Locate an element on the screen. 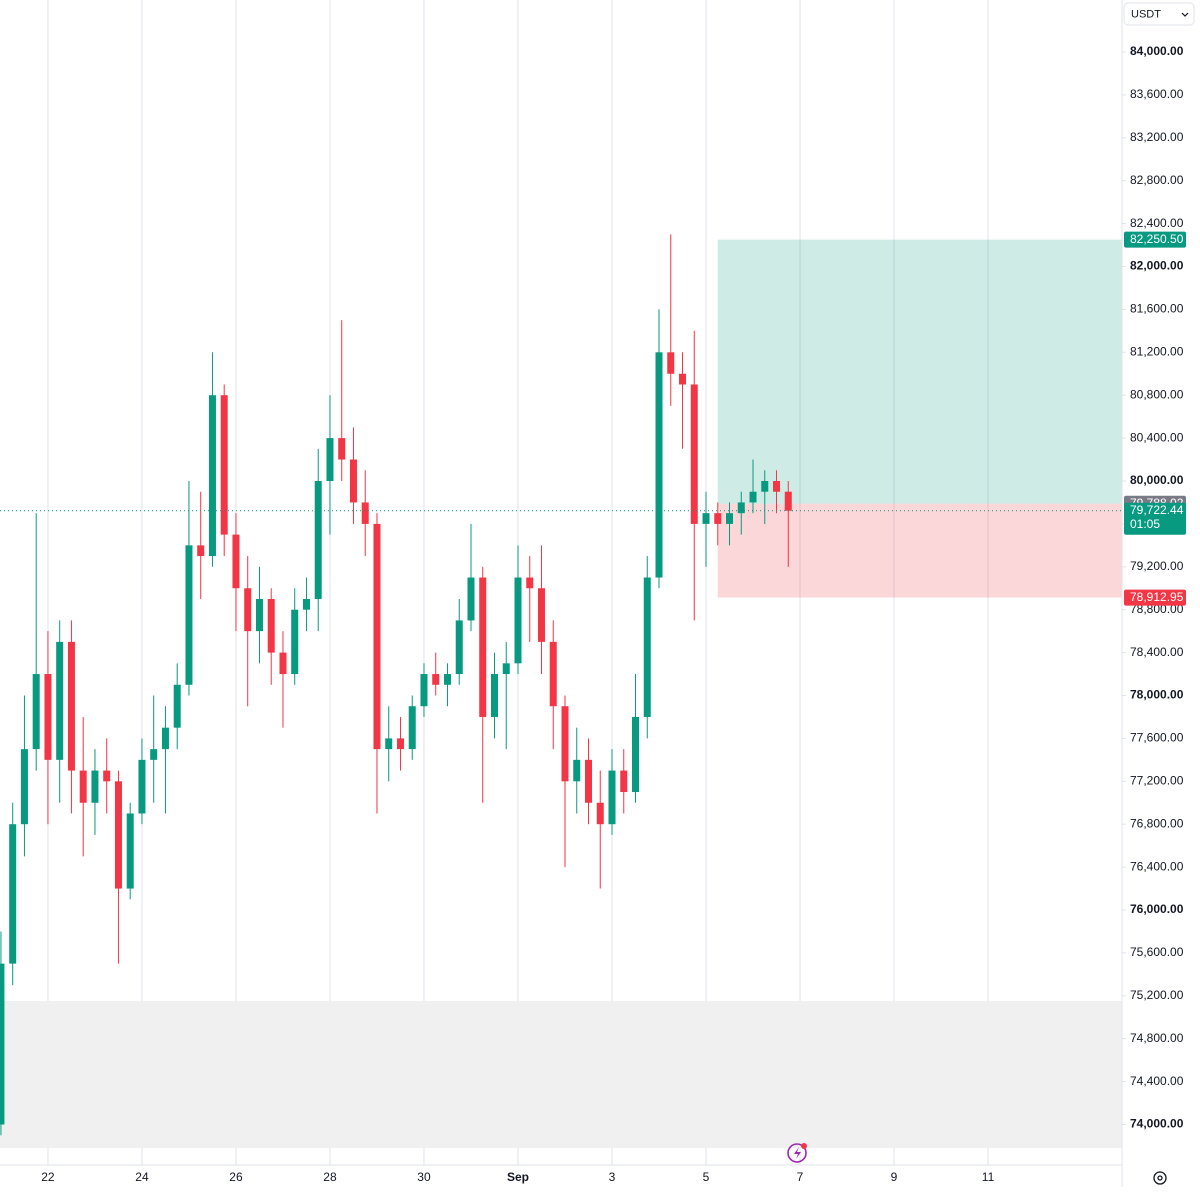 This screenshot has width=1200, height=1192. y-tick-label: 78,400.00 is located at coordinates (1157, 652).